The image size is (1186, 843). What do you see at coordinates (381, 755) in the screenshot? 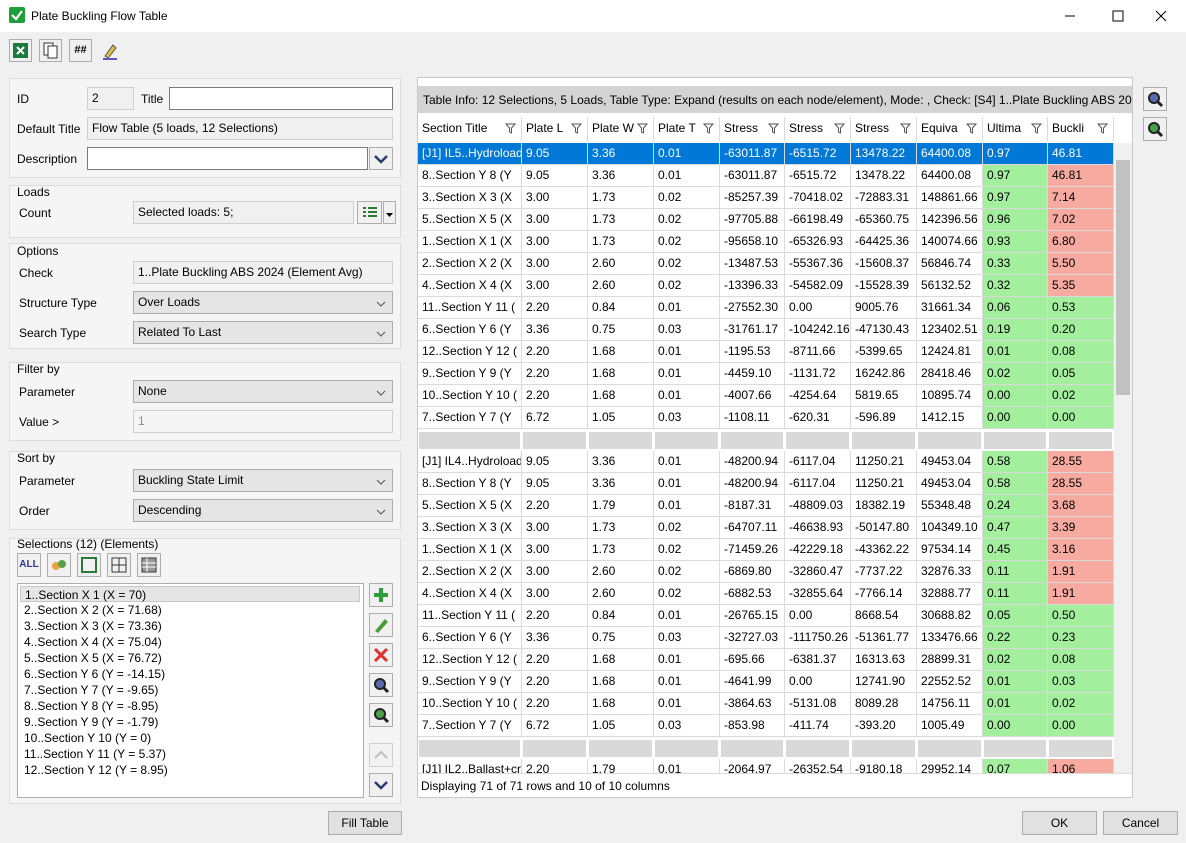
I see `move-up-button` at bounding box center [381, 755].